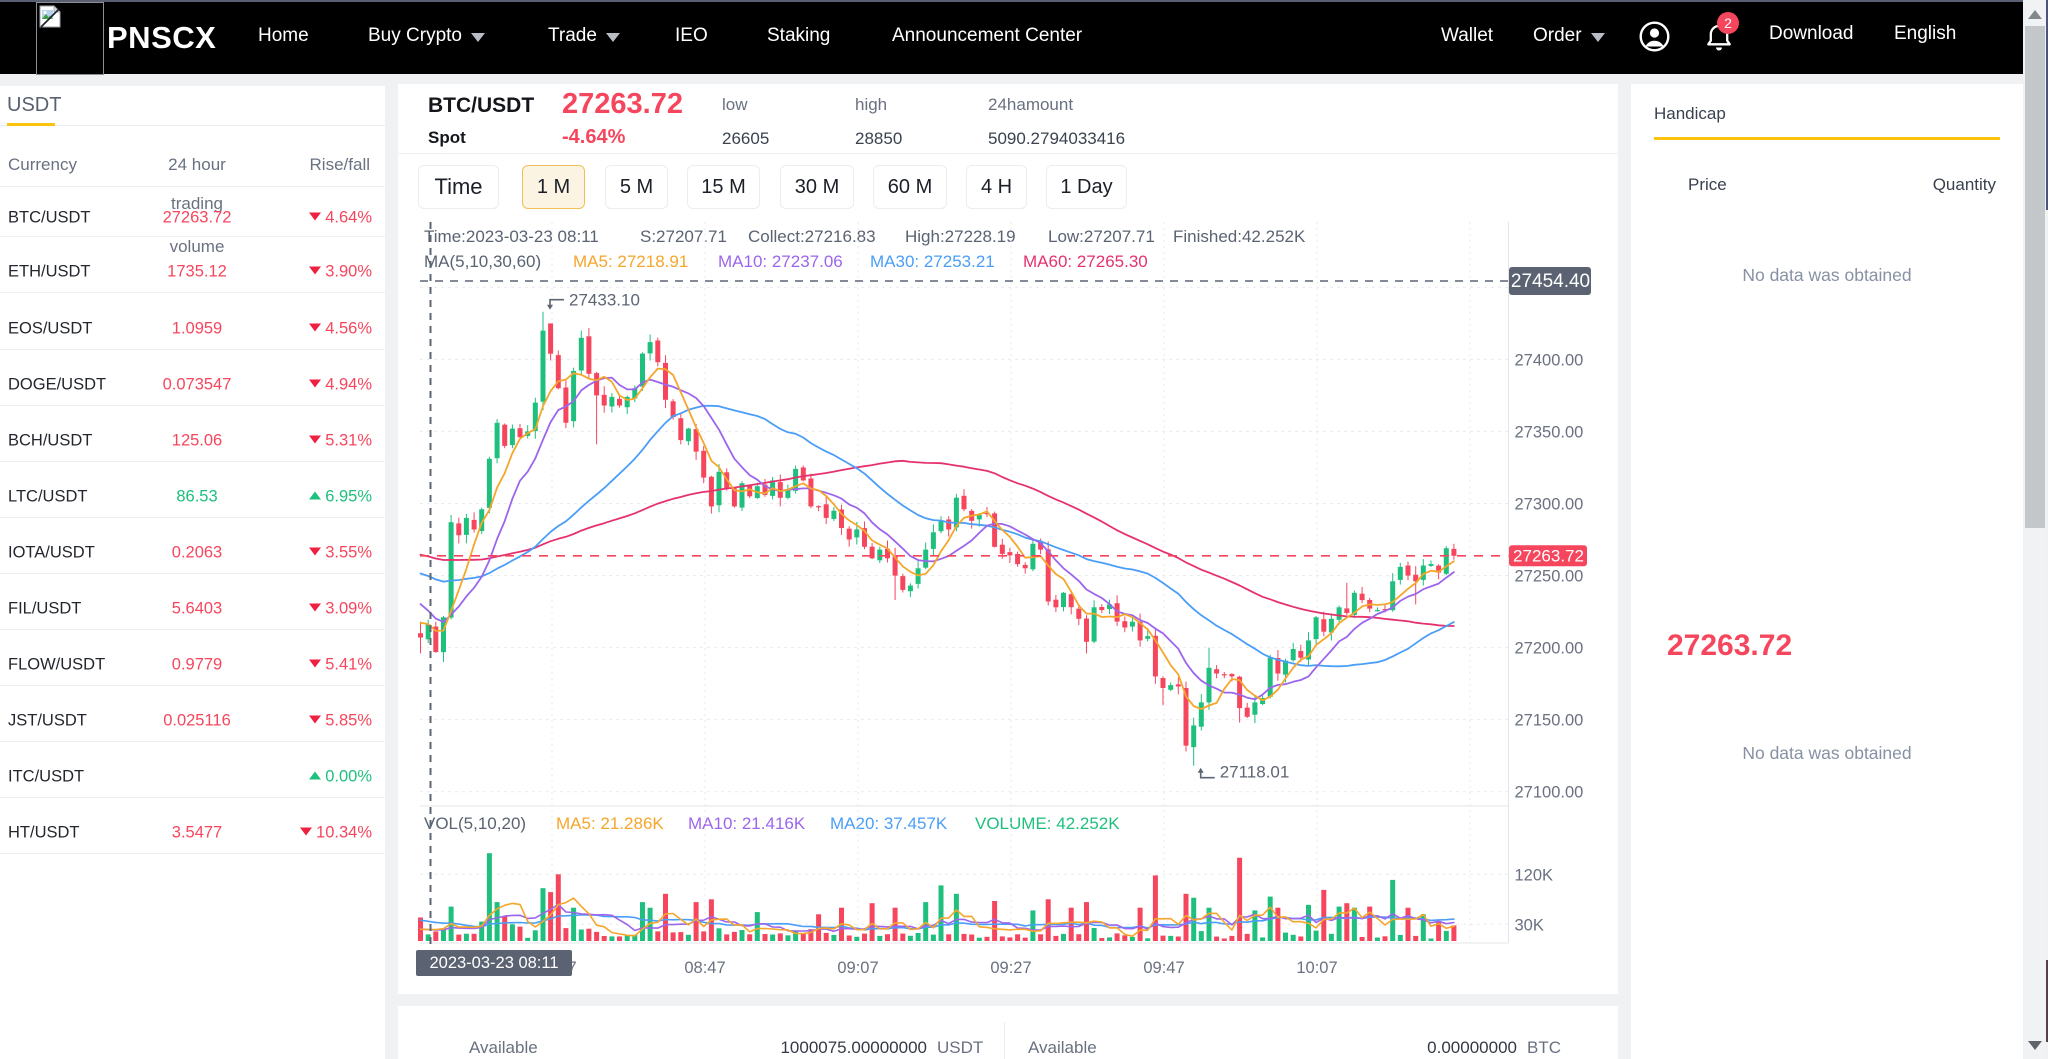  What do you see at coordinates (857, 968) in the screenshot?
I see `svg-text: 09:07` at bounding box center [857, 968].